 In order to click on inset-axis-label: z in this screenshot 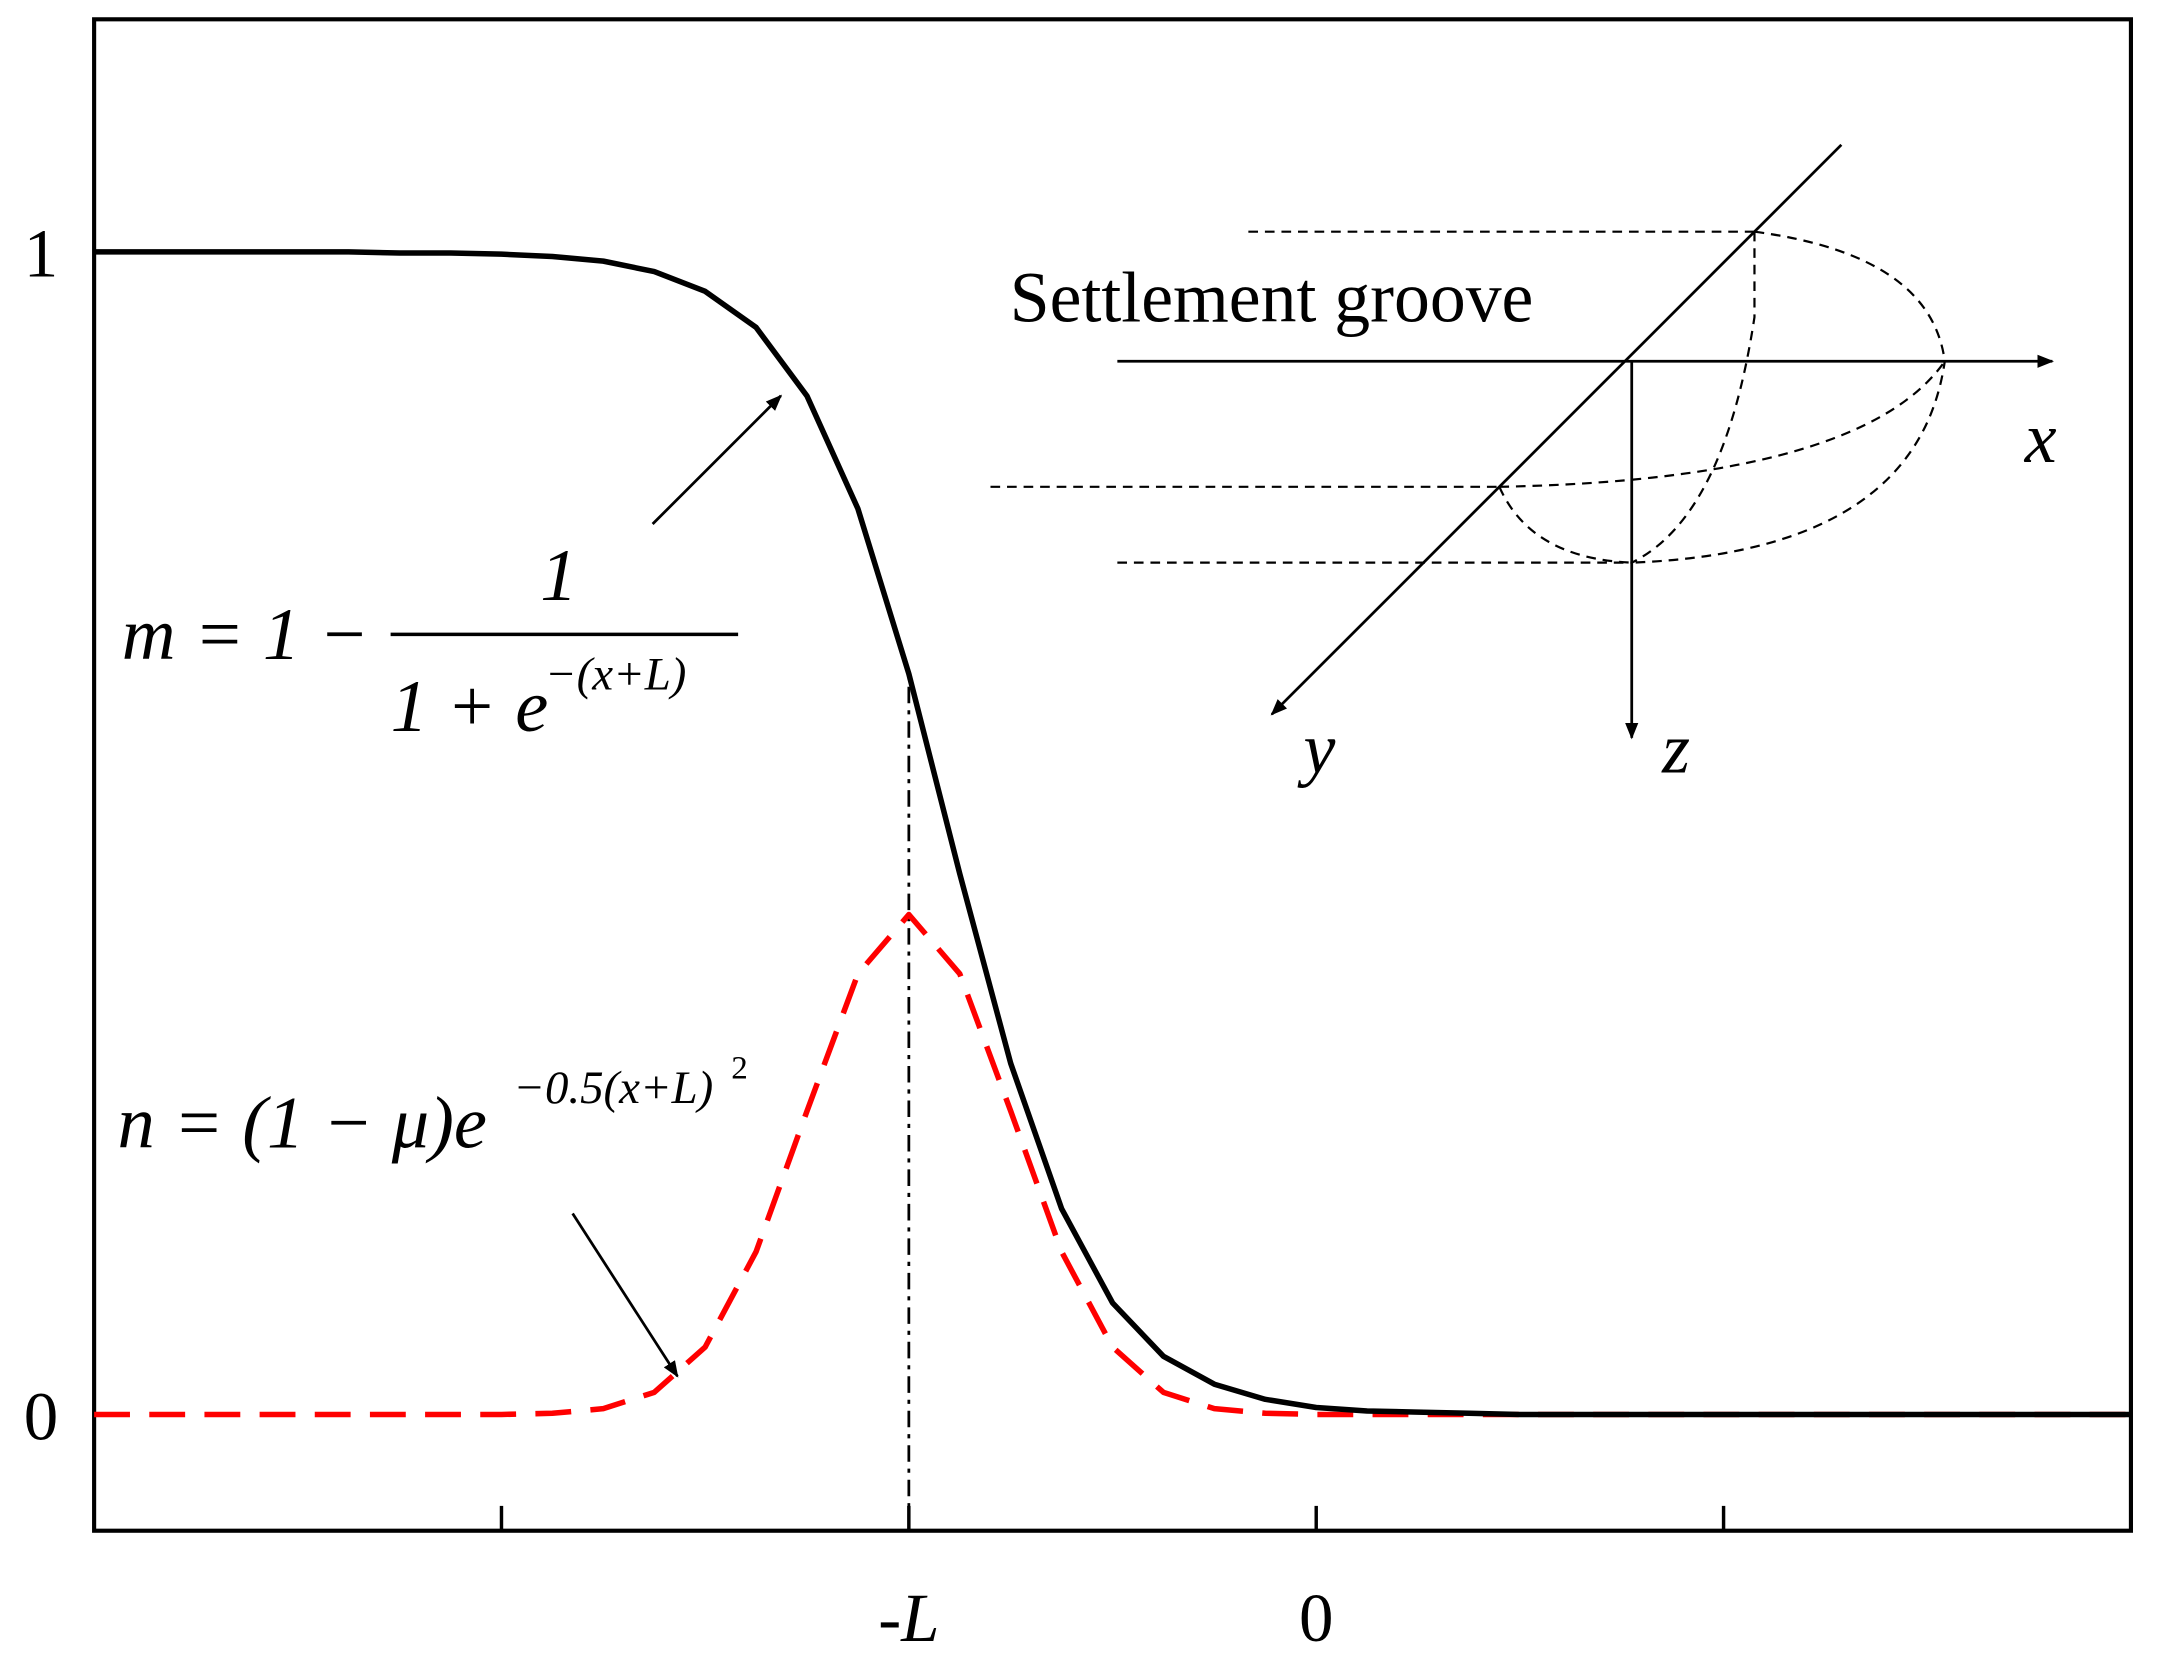, I will do `click(1675, 748)`.